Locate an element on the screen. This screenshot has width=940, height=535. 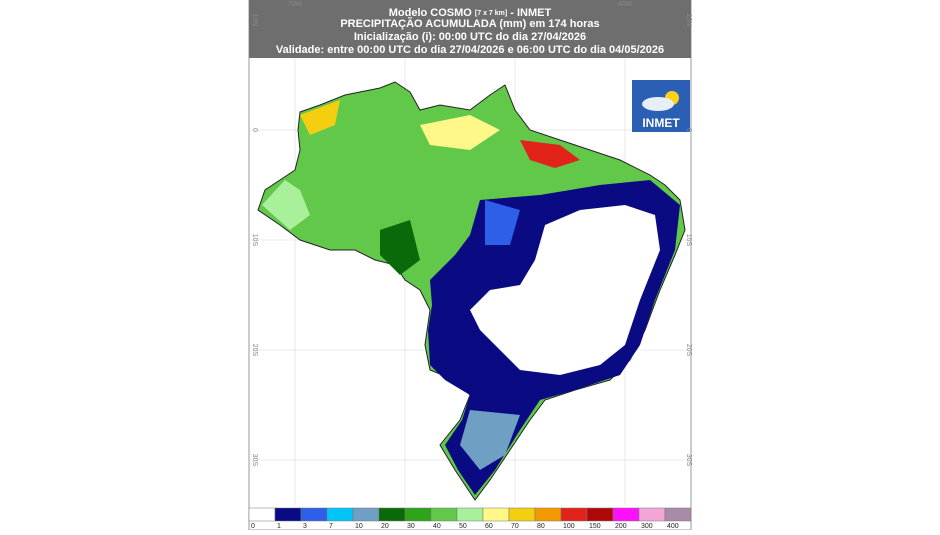
legend-label: 1 is located at coordinates (279, 526).